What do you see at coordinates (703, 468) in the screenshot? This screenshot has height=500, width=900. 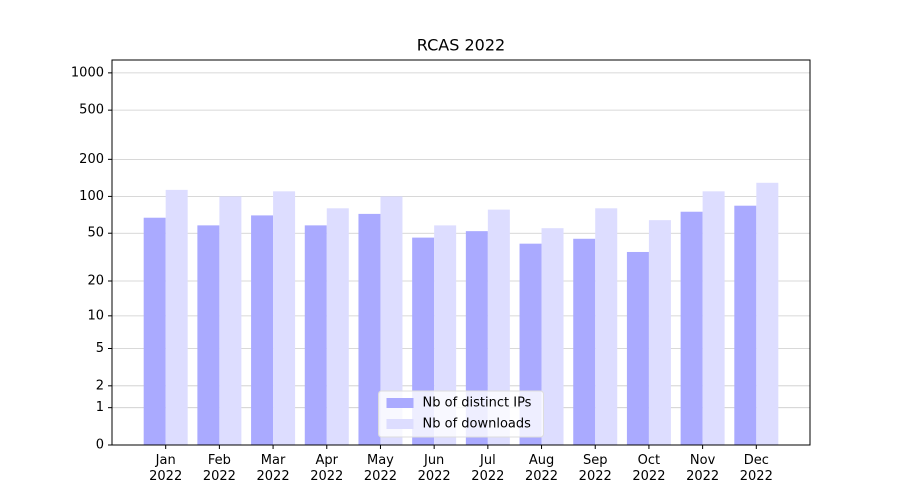 I see `x-tick-label: Nov 2022` at bounding box center [703, 468].